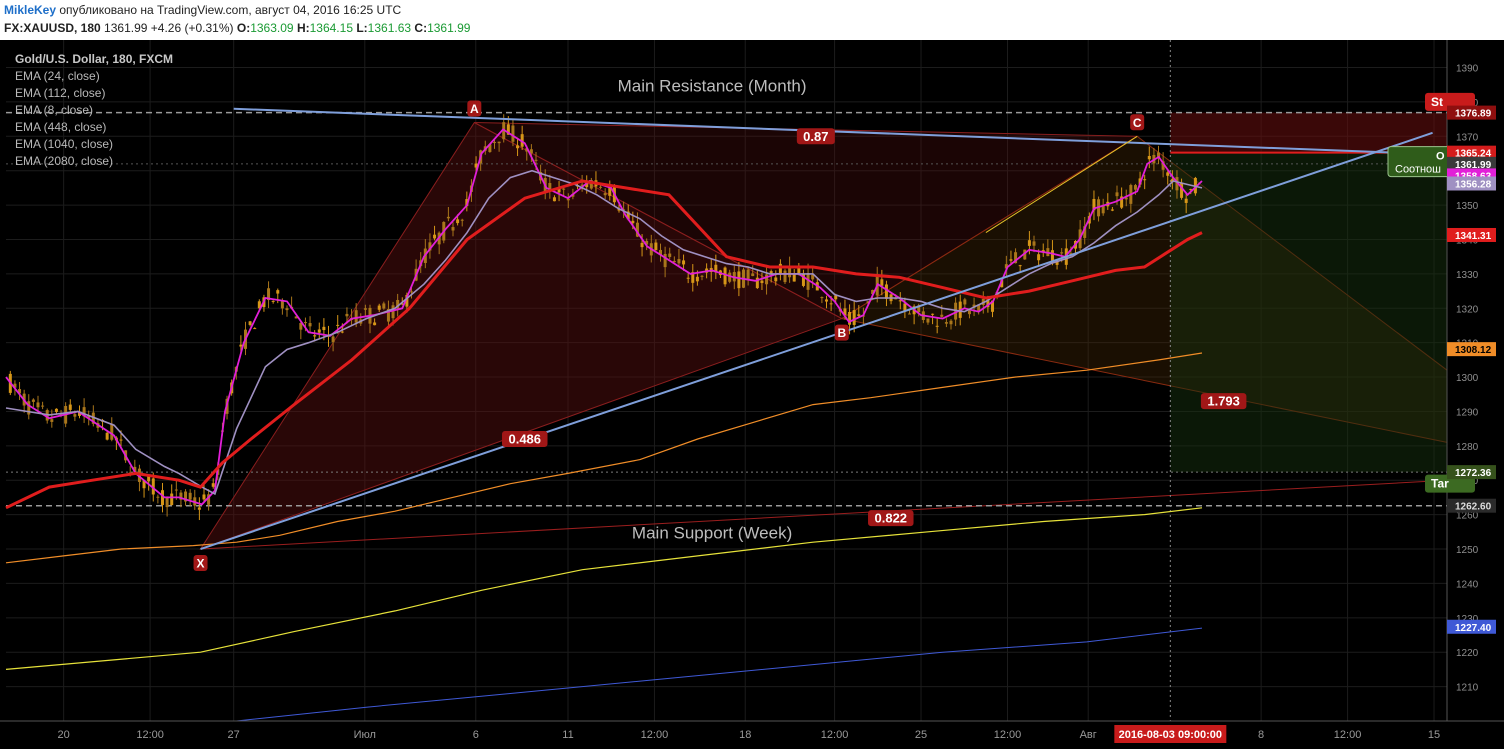  What do you see at coordinates (1437, 102) in the screenshot?
I see `stop-tag: St` at bounding box center [1437, 102].